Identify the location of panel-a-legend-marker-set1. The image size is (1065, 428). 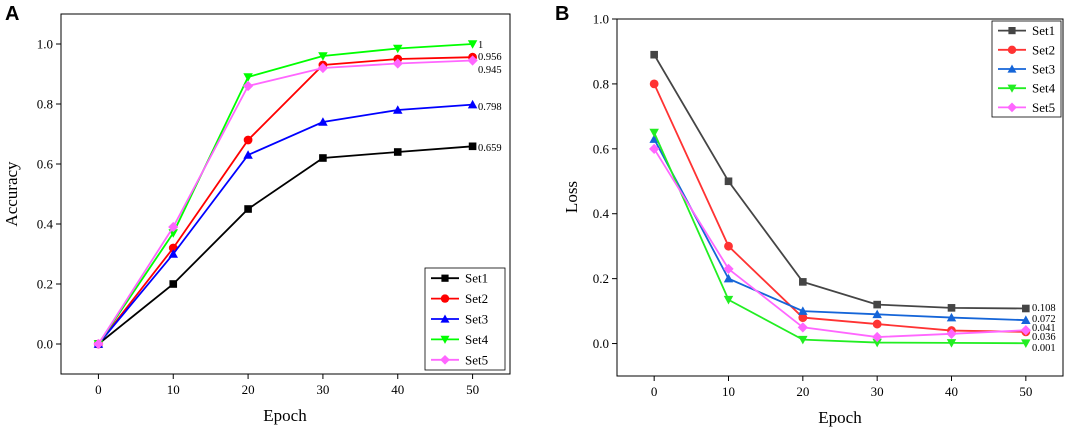
(445, 278).